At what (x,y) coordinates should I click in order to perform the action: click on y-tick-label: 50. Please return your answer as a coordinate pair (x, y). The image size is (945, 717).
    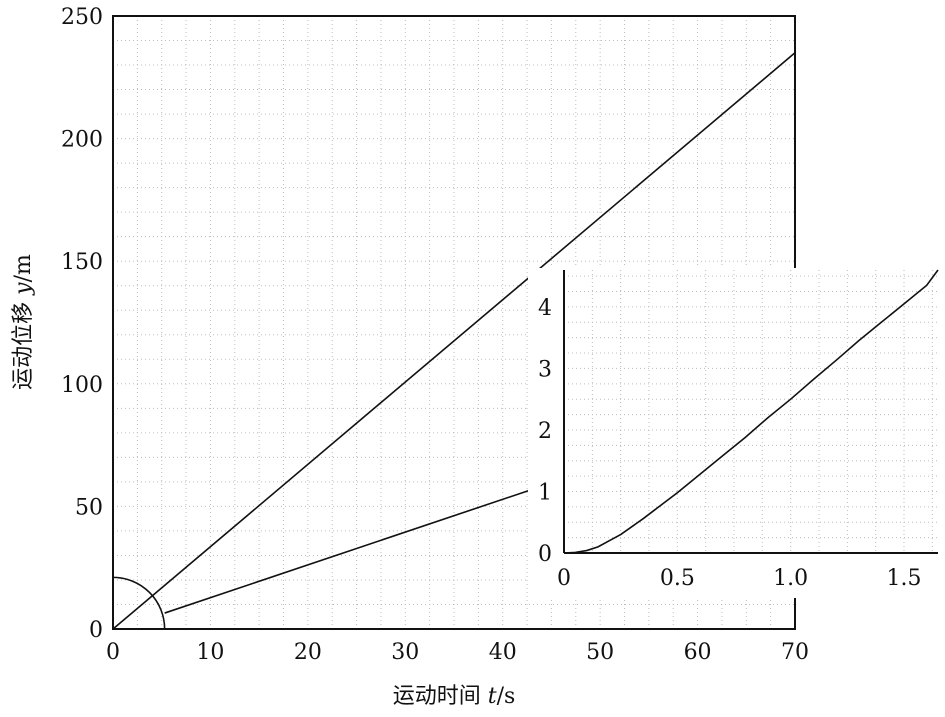
    Looking at the image, I should click on (89, 507).